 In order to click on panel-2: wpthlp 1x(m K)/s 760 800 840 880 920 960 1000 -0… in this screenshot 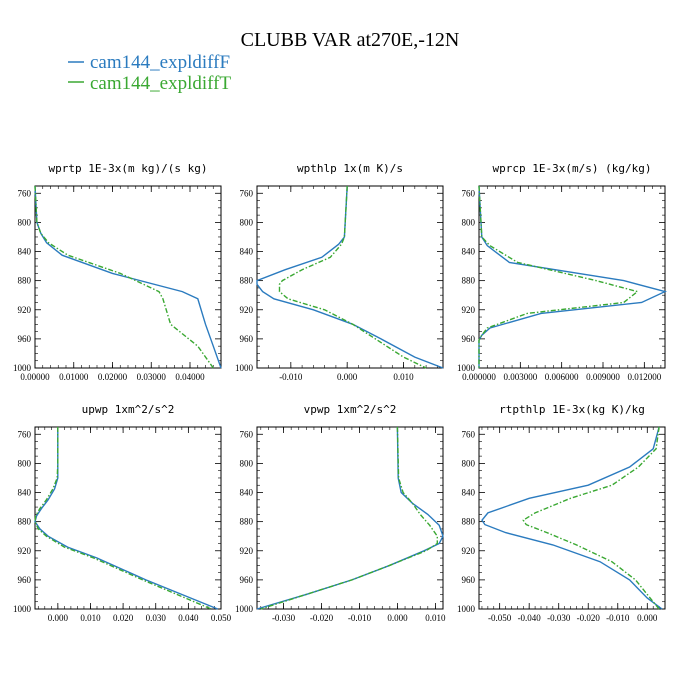, I will do `click(339, 272)`.